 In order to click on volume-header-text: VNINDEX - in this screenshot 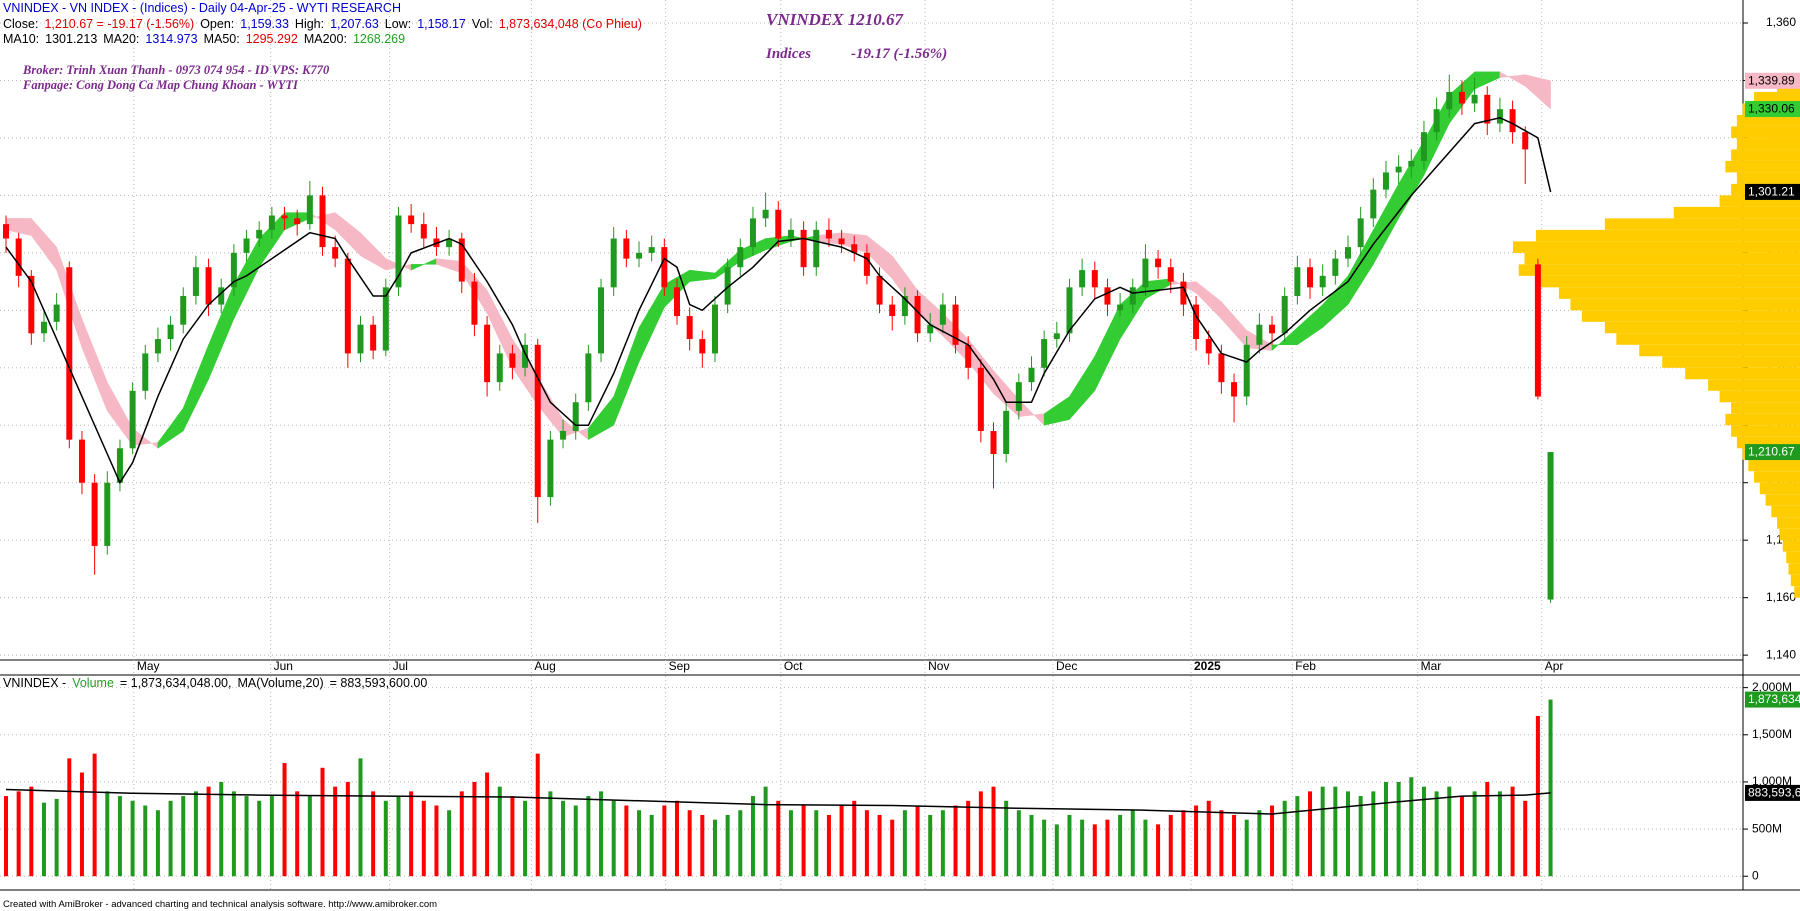, I will do `click(35, 683)`.